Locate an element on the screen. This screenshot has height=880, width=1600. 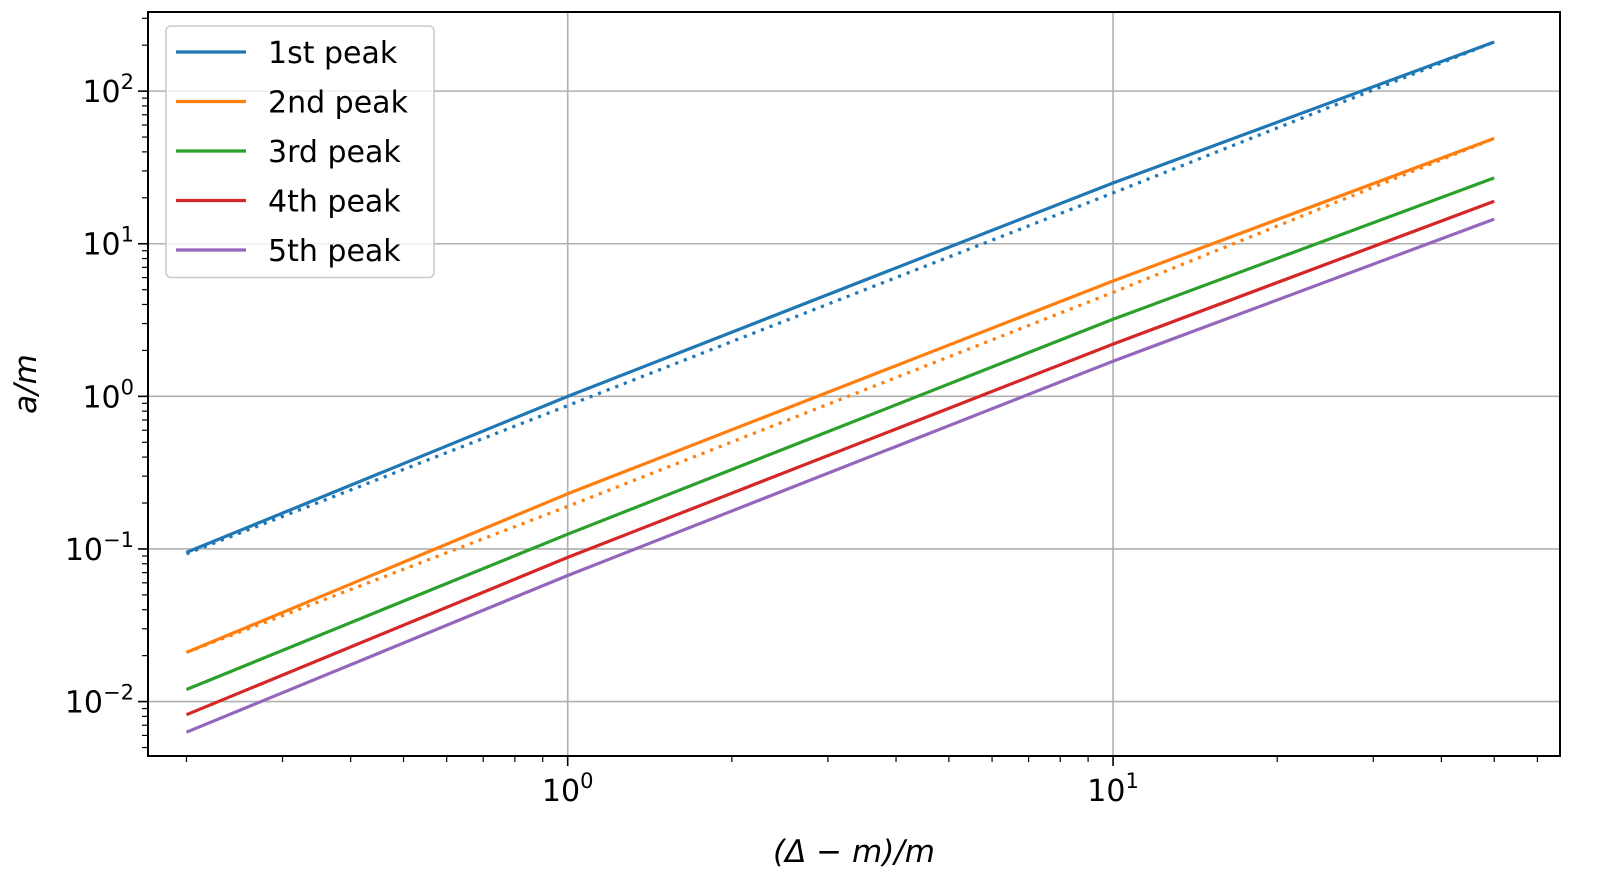
x-tick-label-1: 10¹ is located at coordinates (1113, 789).